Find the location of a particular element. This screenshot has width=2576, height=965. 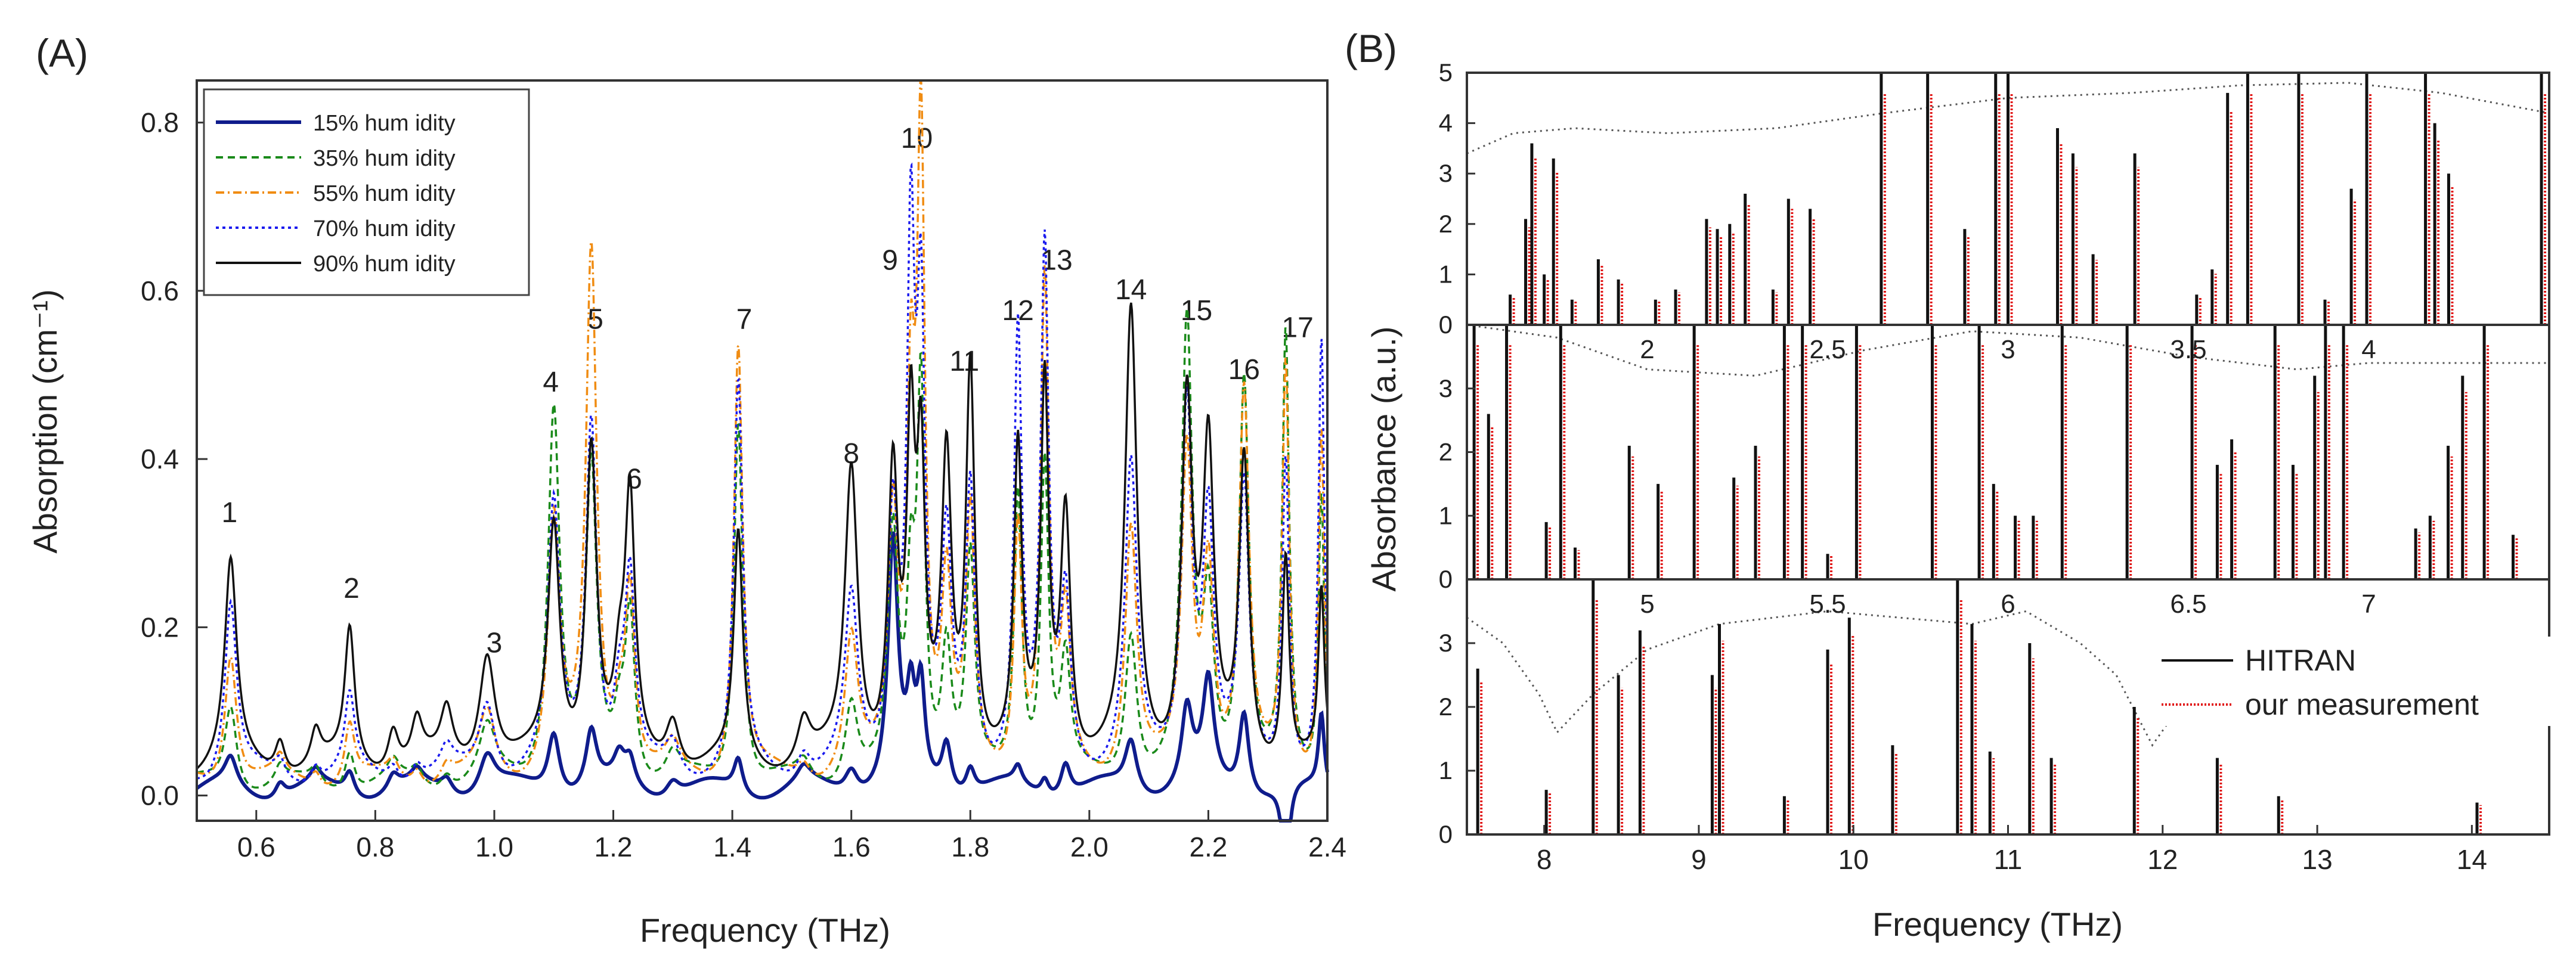

b-y-tick-label: 5 is located at coordinates (1446, 72).